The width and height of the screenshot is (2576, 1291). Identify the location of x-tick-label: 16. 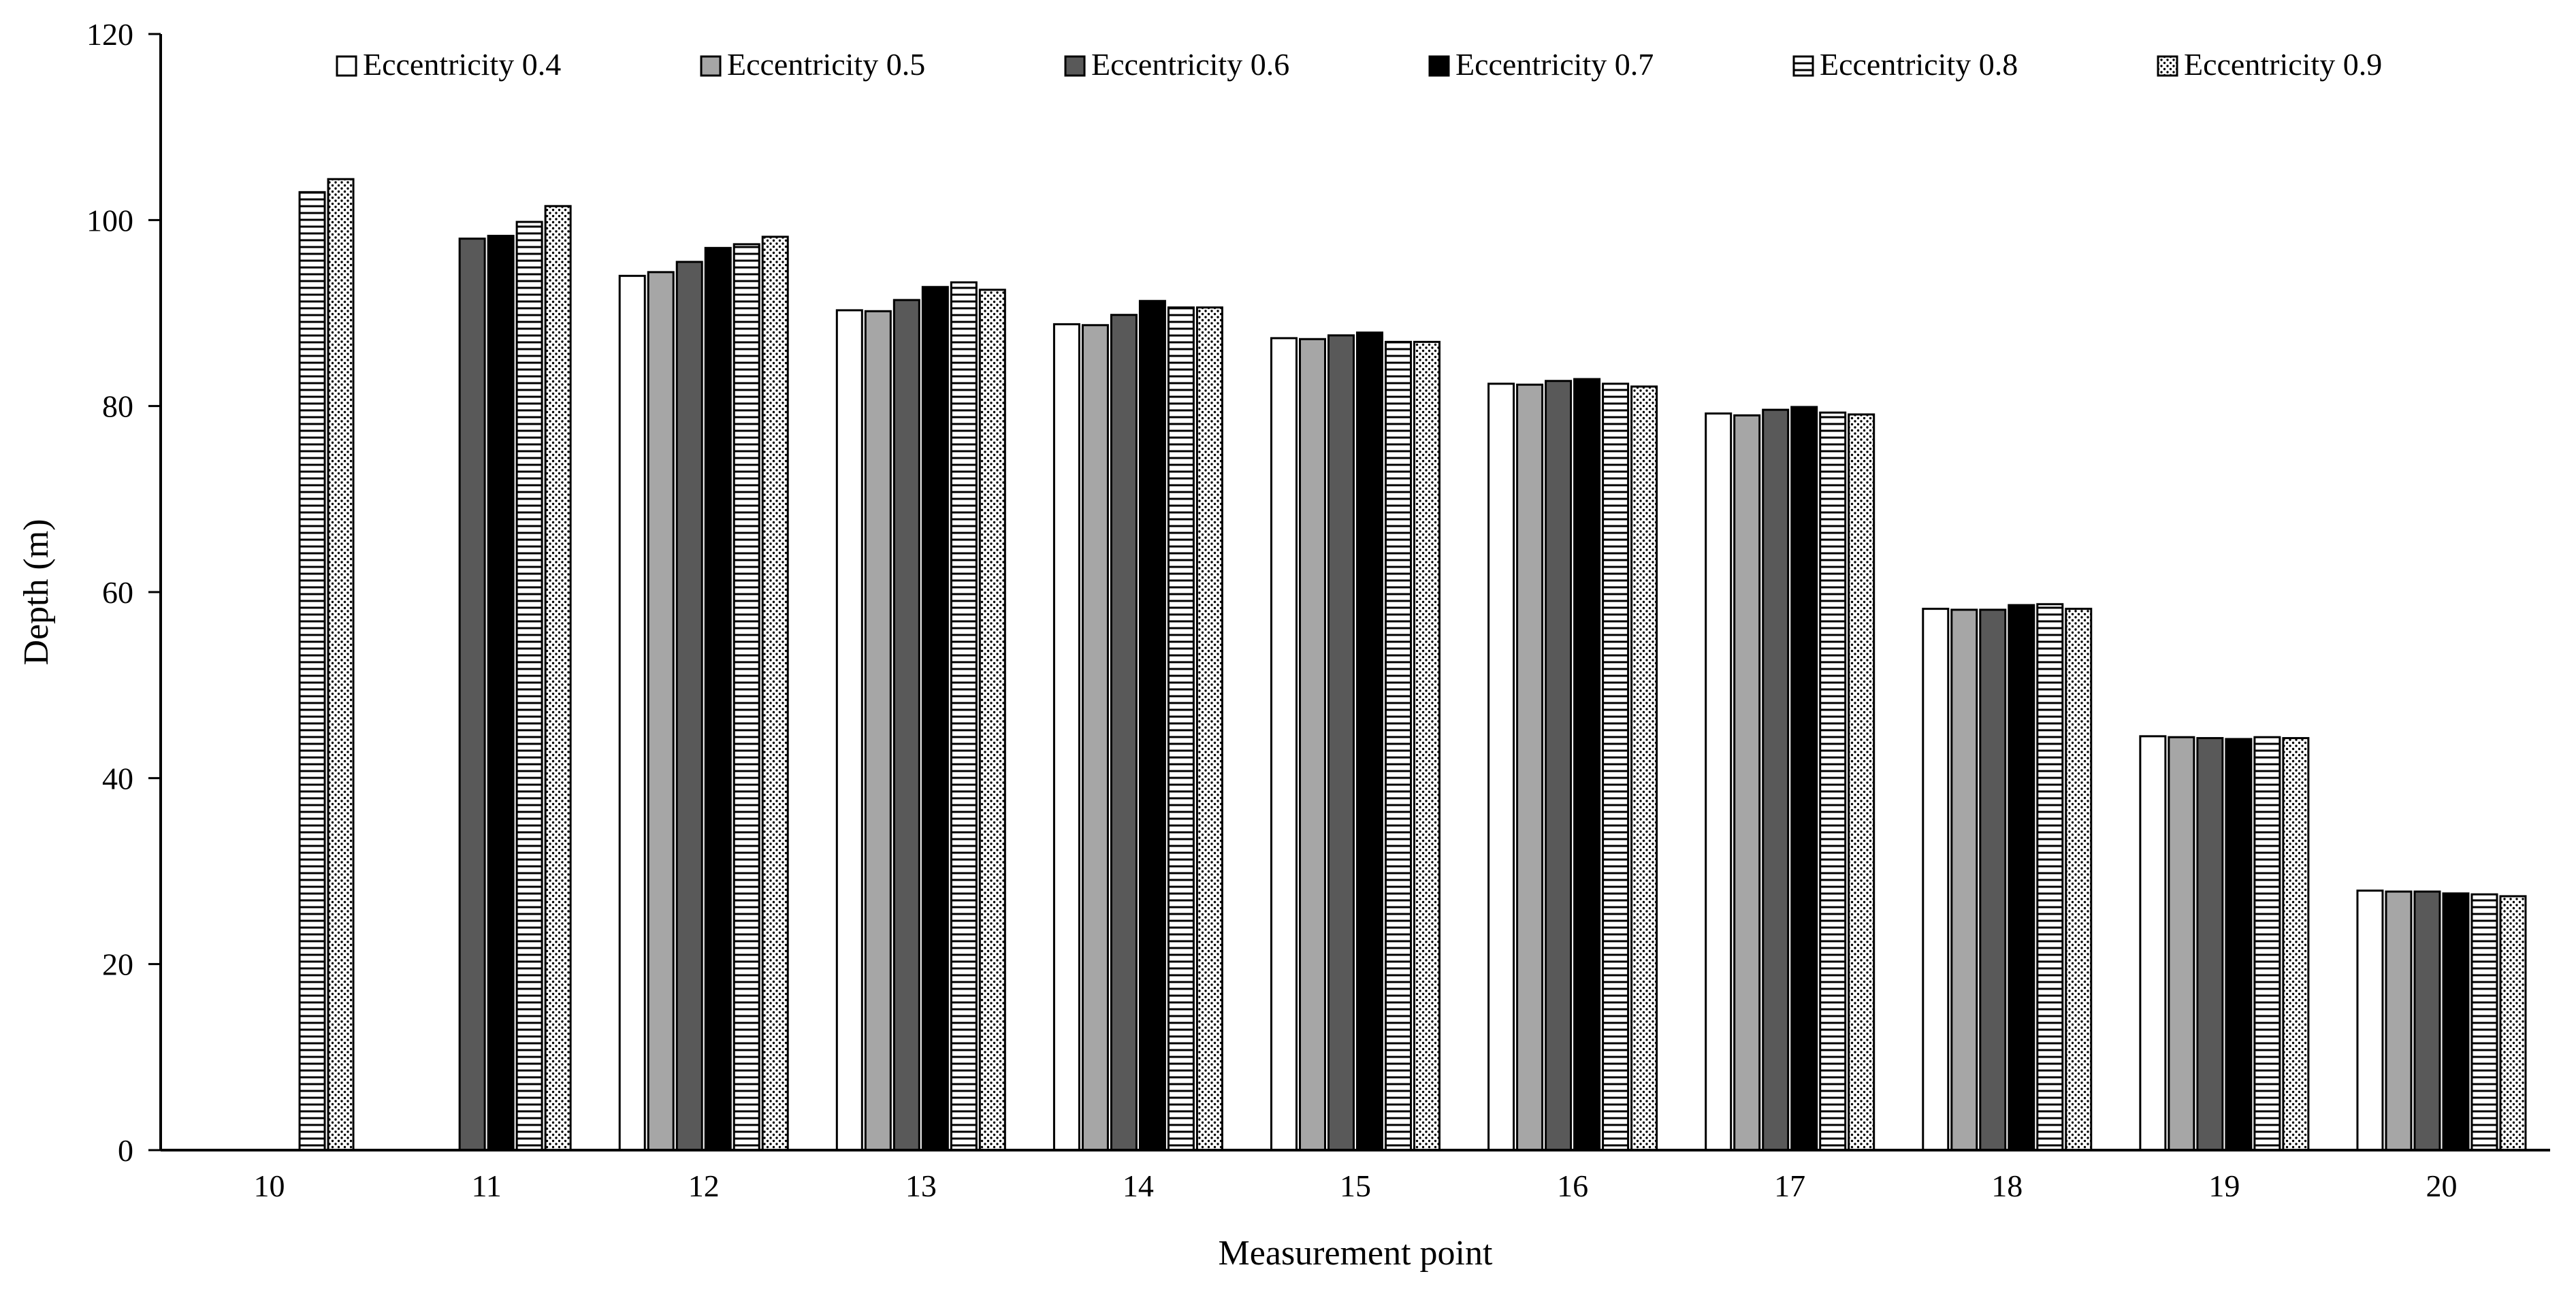
(1572, 1186).